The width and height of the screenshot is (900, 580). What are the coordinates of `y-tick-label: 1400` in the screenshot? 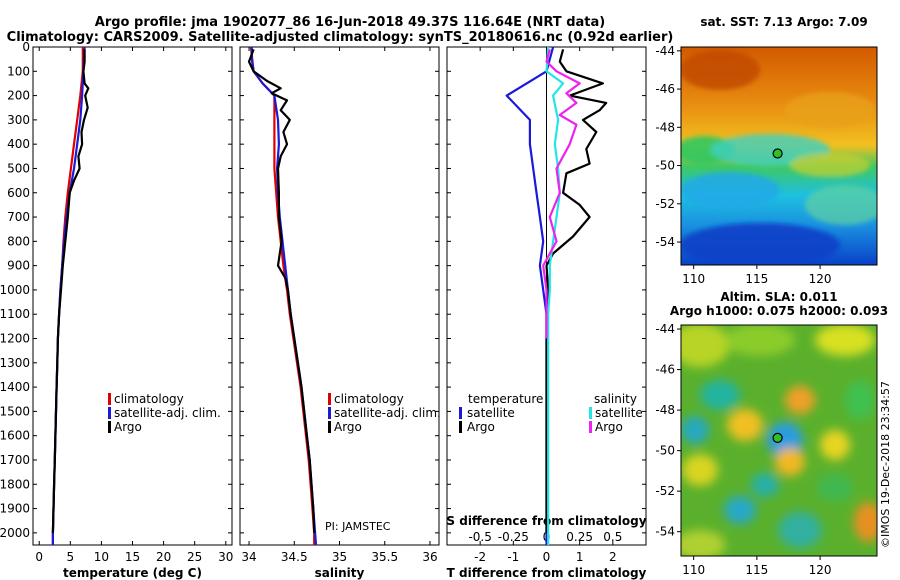 It's located at (15, 387).